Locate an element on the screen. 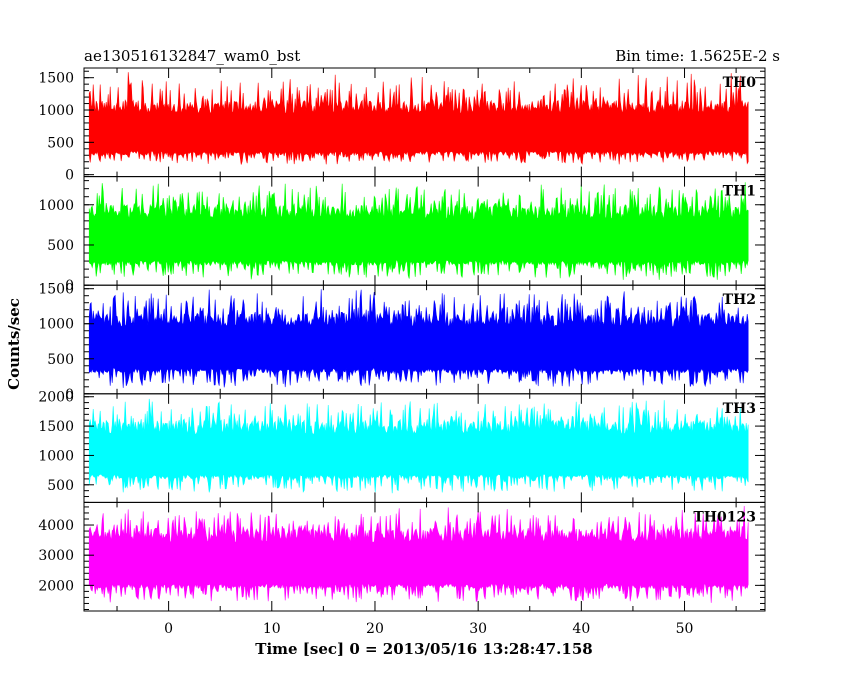 This screenshot has height=680, width=850. y-axis-label: Counts/sec is located at coordinates (14, 344).